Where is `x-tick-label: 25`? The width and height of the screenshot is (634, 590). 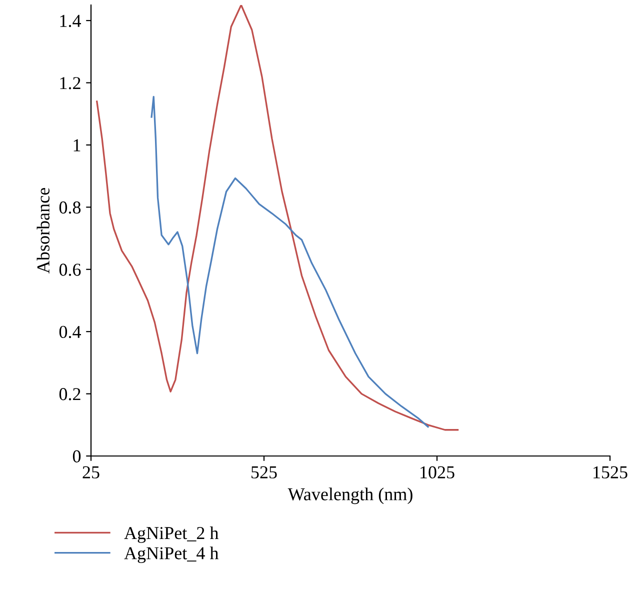 x-tick-label: 25 is located at coordinates (91, 472).